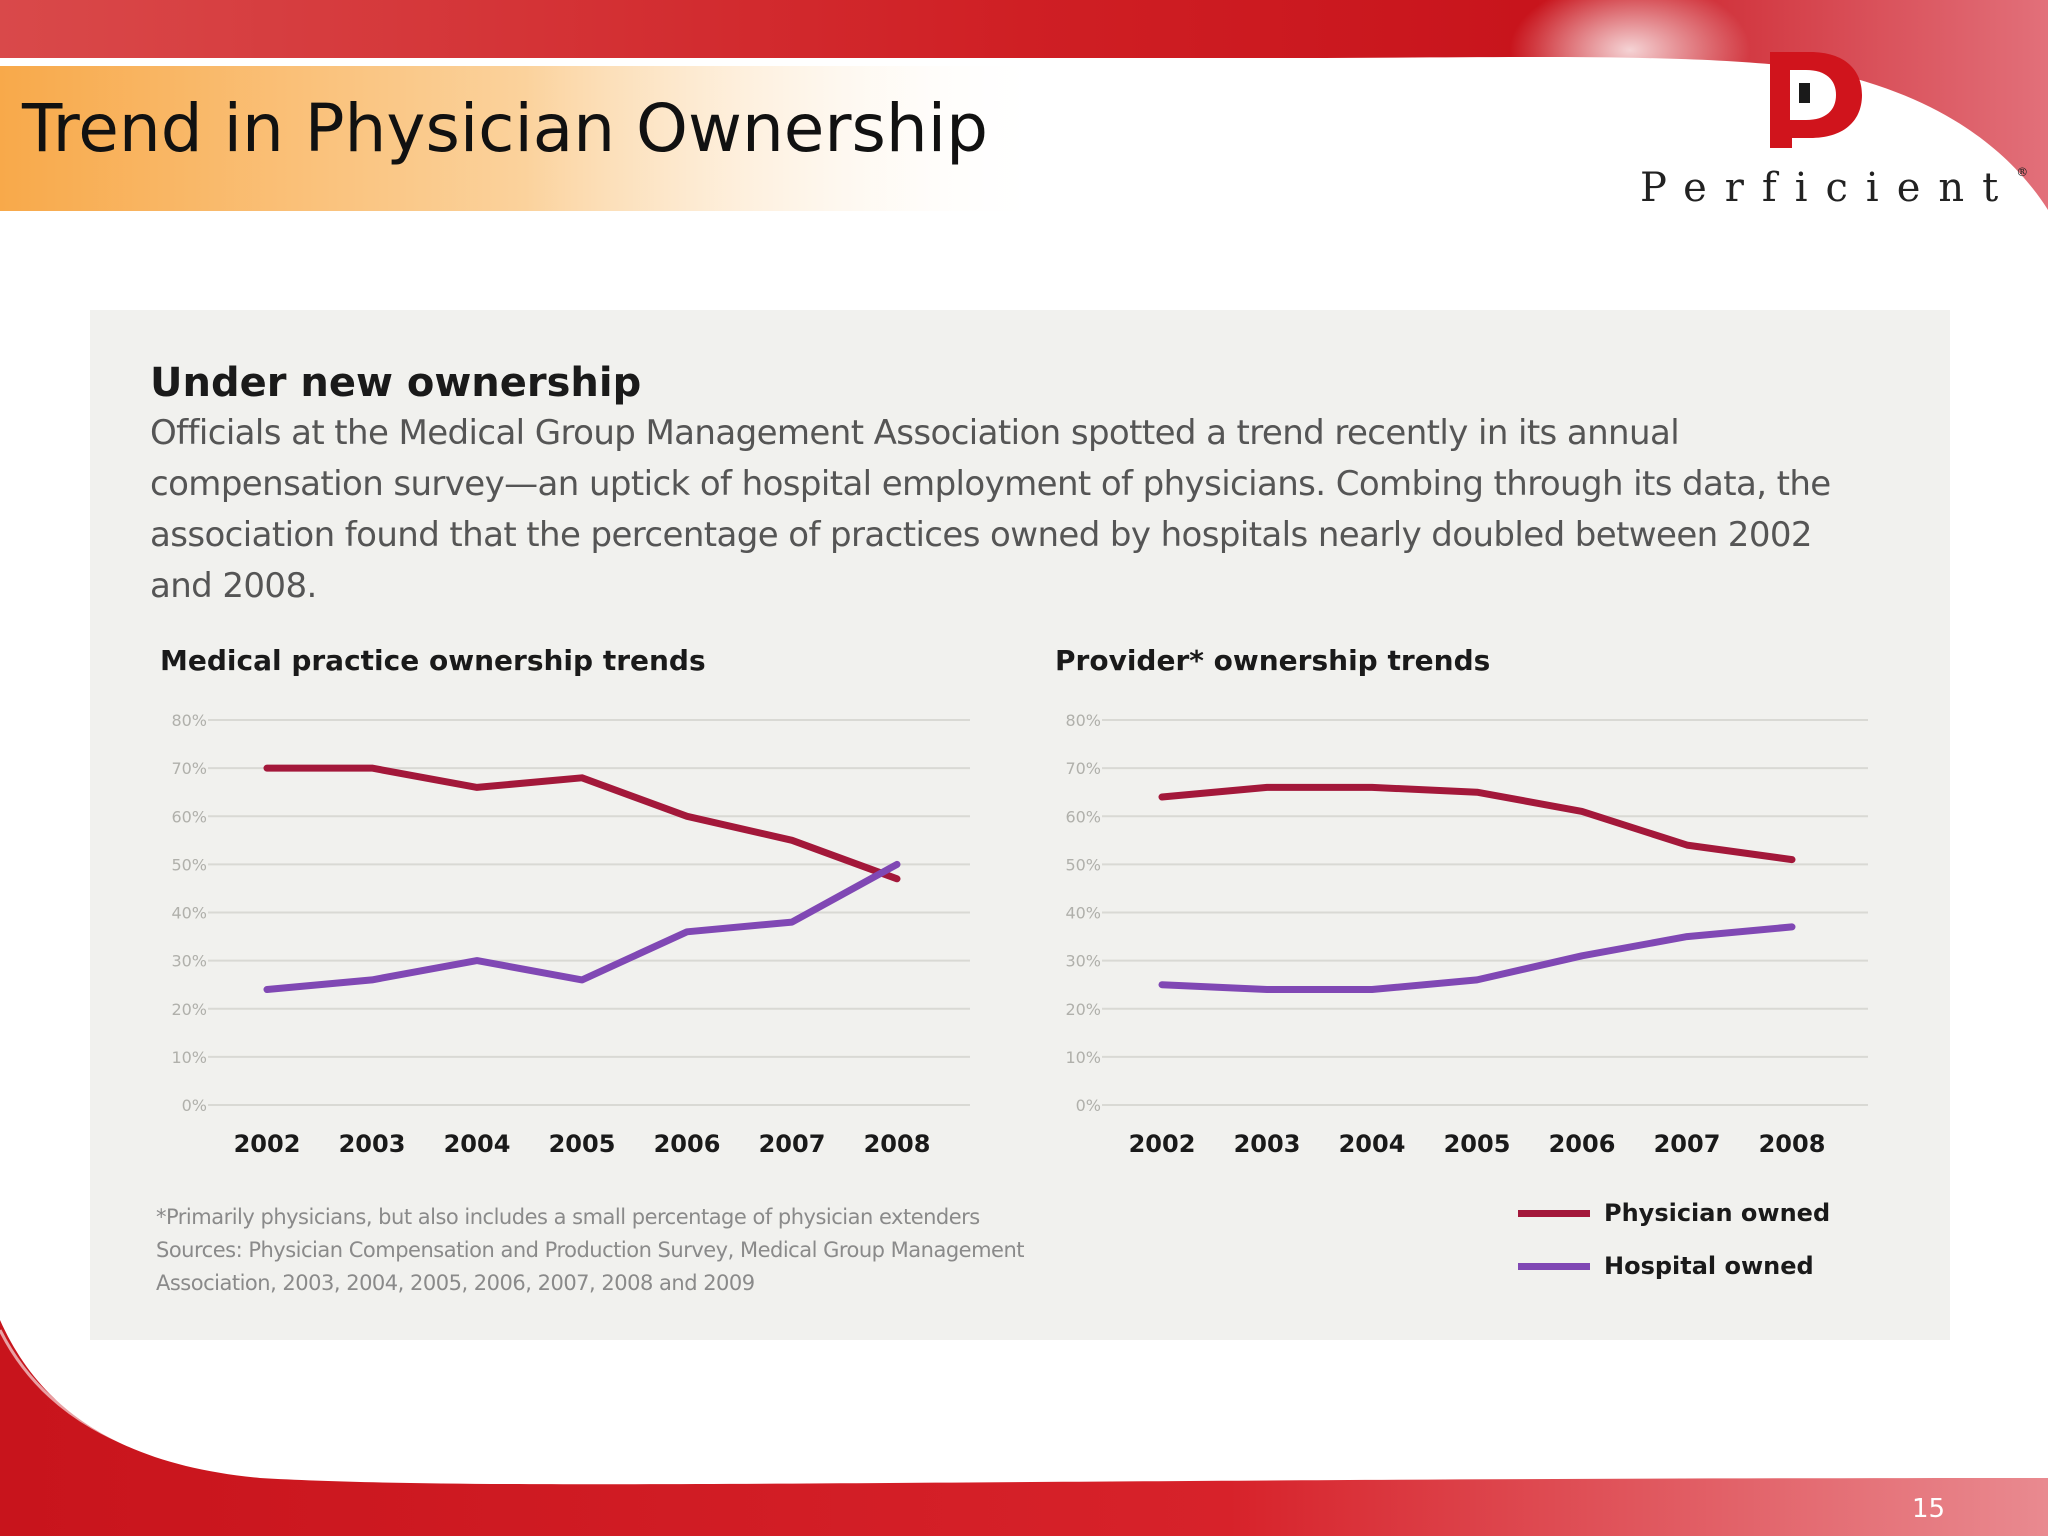  What do you see at coordinates (1372, 1144) in the screenshot?
I see `x-tick-label-provider: 2004` at bounding box center [1372, 1144].